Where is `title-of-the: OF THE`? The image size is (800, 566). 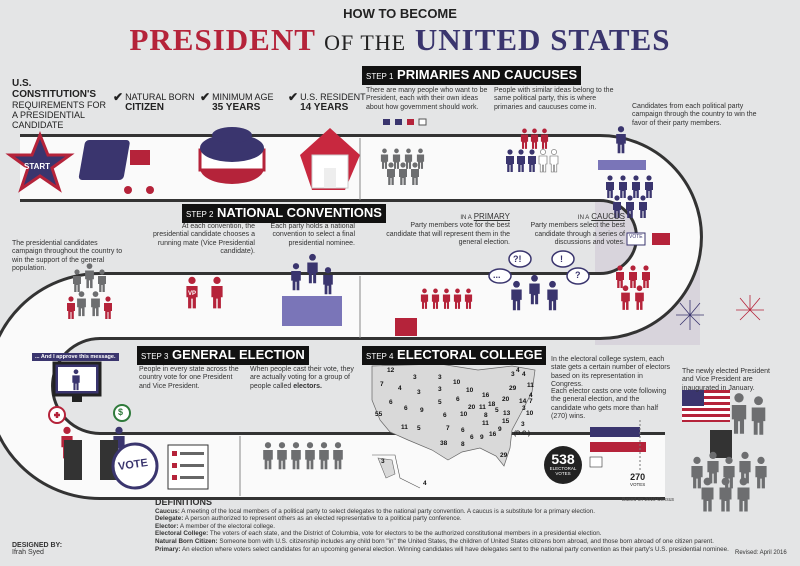
title-of-the: OF THE is located at coordinates (365, 42).